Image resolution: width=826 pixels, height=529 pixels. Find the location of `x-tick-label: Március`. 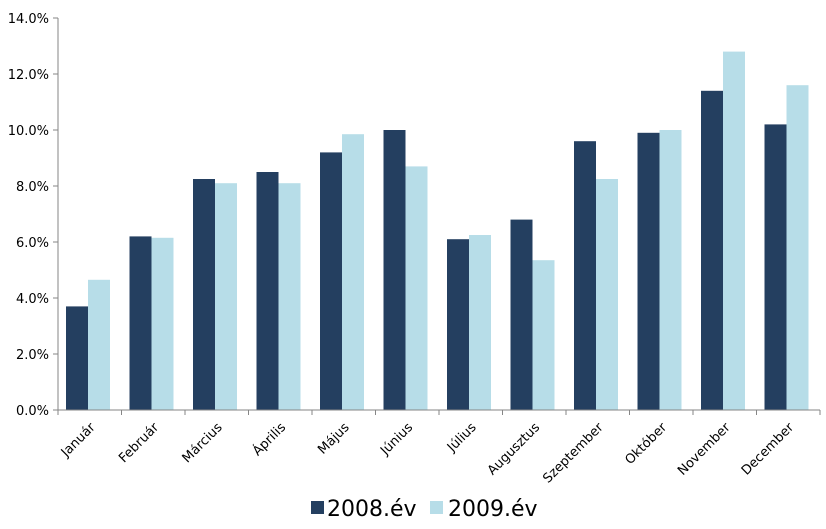

x-tick-label: Március is located at coordinates (203, 443).